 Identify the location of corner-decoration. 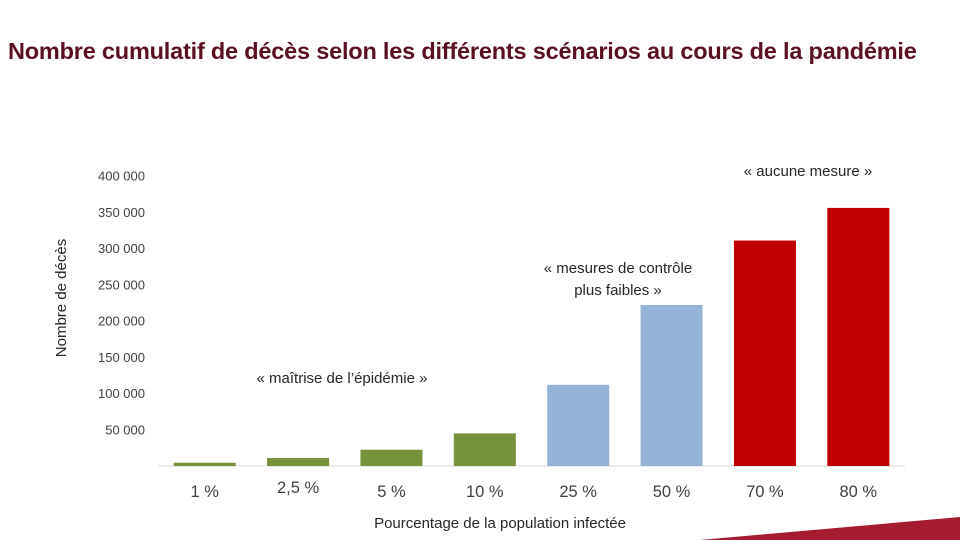
(830, 528).